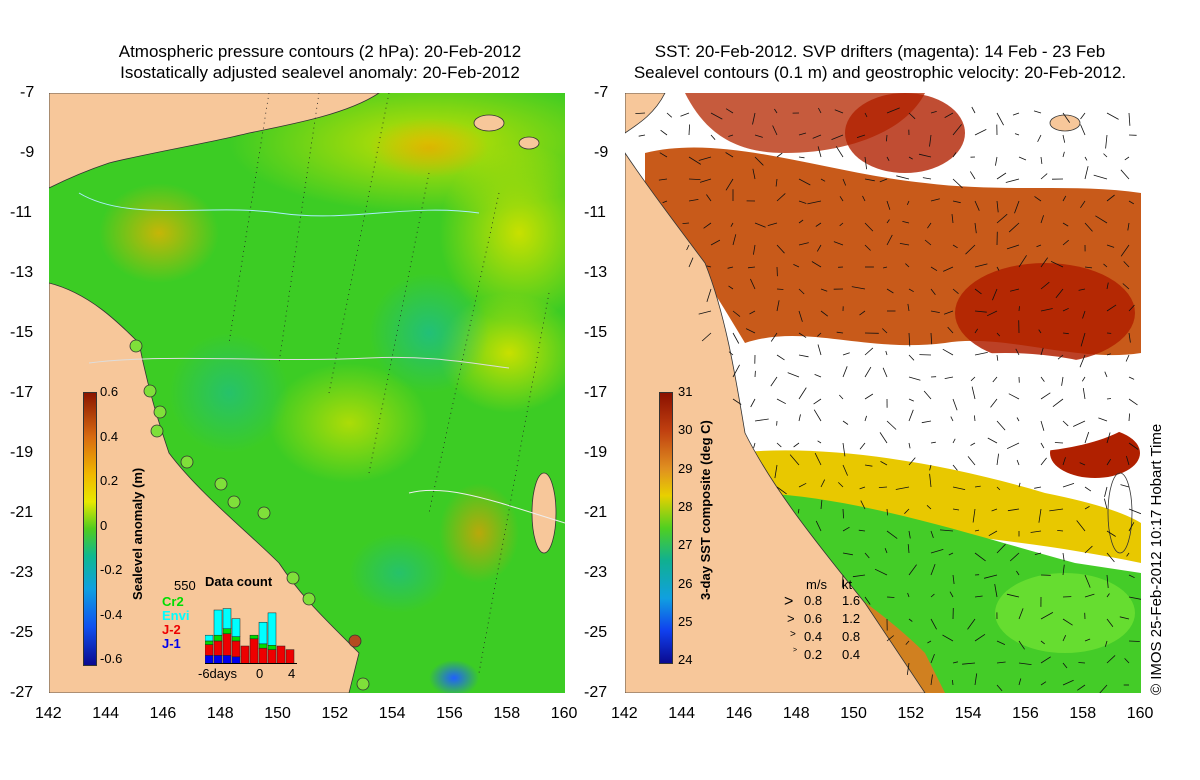 The width and height of the screenshot is (1200, 780). Describe the element at coordinates (449, 713) in the screenshot. I see `left-lon-tick: 156` at that location.